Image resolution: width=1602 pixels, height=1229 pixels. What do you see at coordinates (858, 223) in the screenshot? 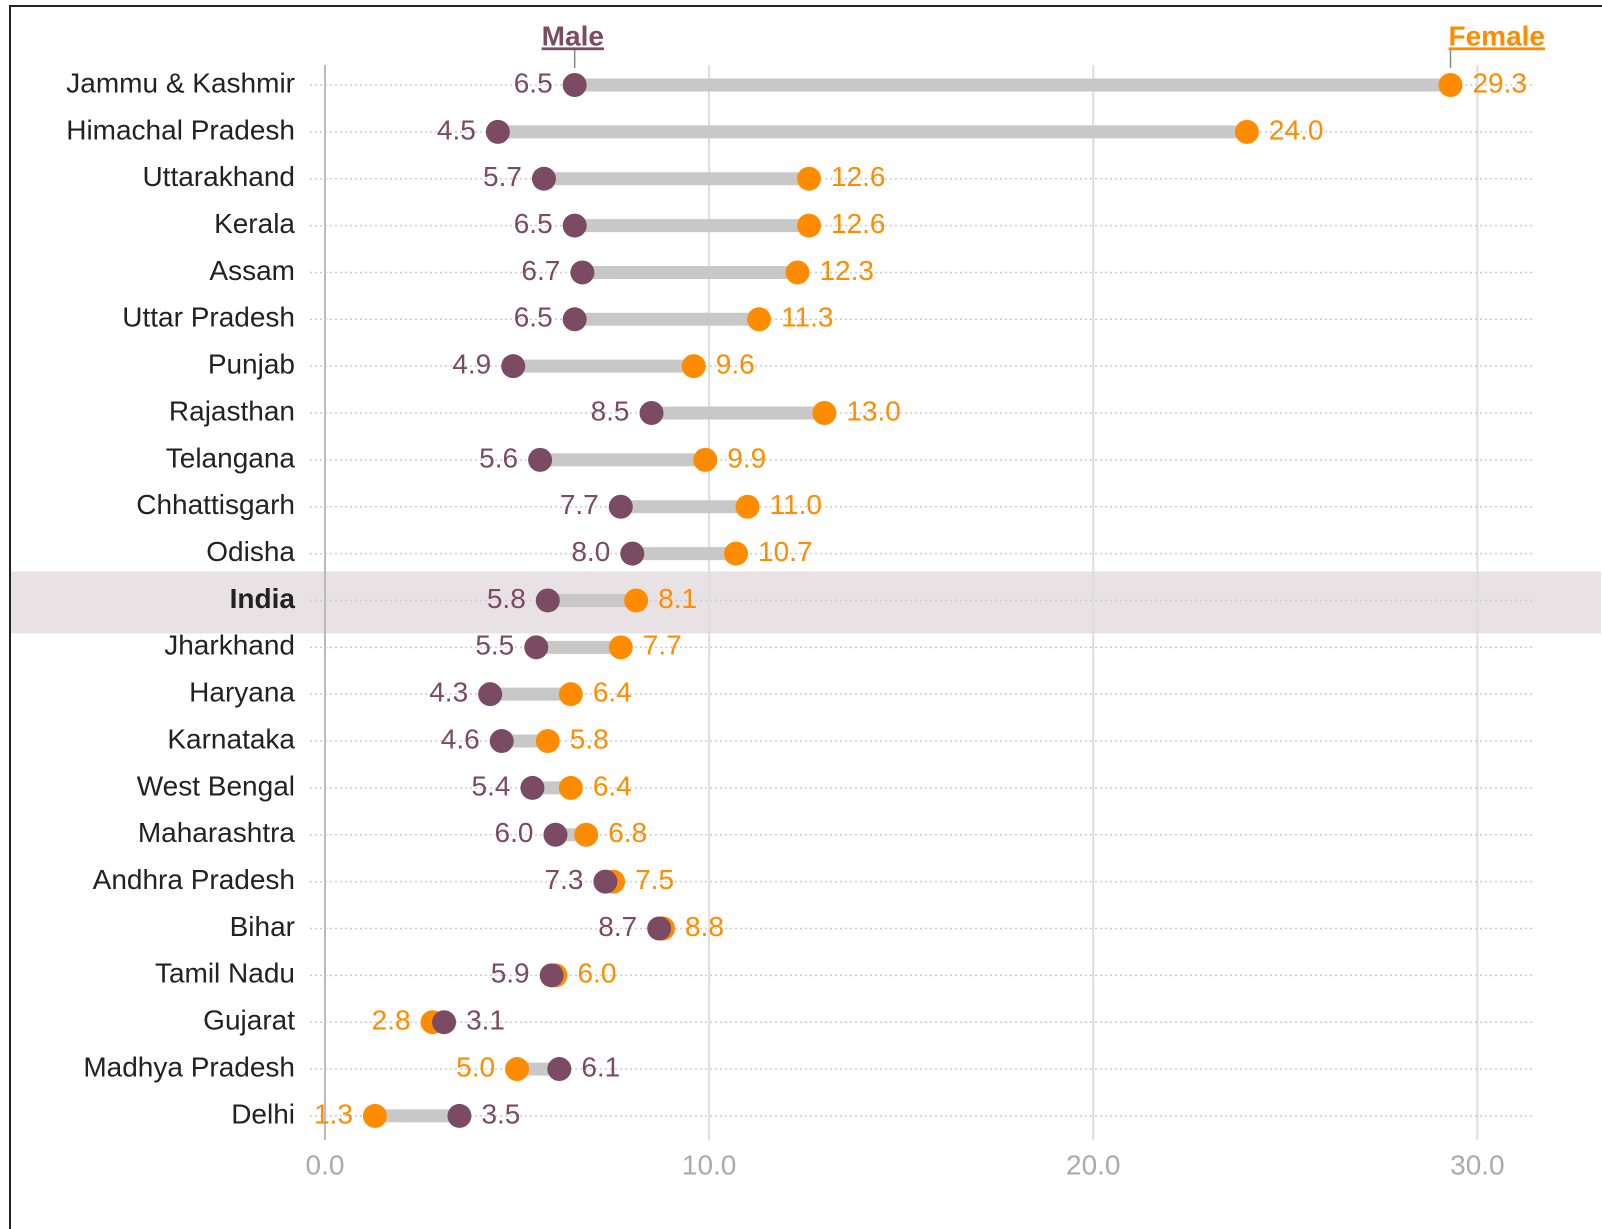
I see `value-label: 12.6` at bounding box center [858, 223].